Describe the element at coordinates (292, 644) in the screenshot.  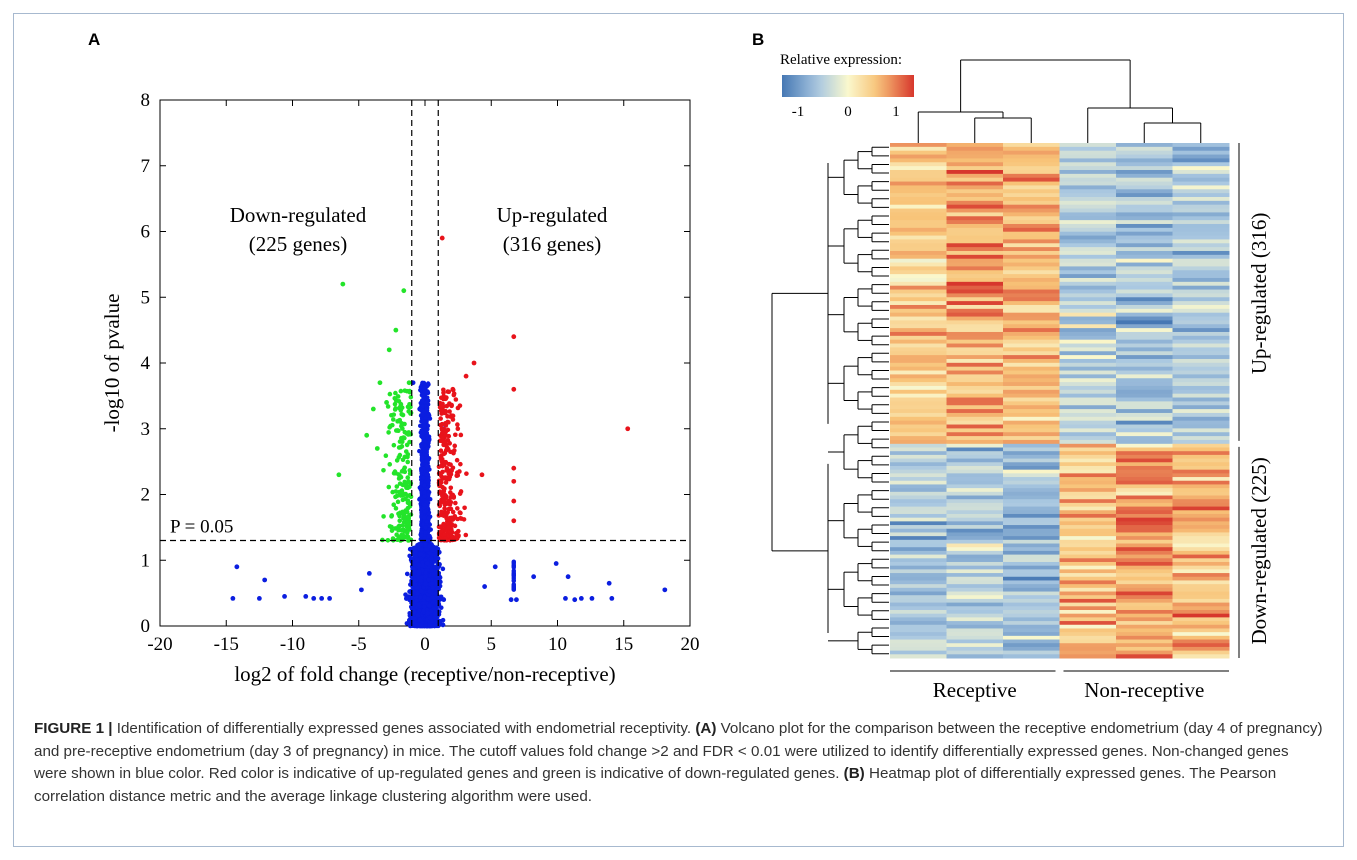
I see `x-tick-label: -10` at that location.